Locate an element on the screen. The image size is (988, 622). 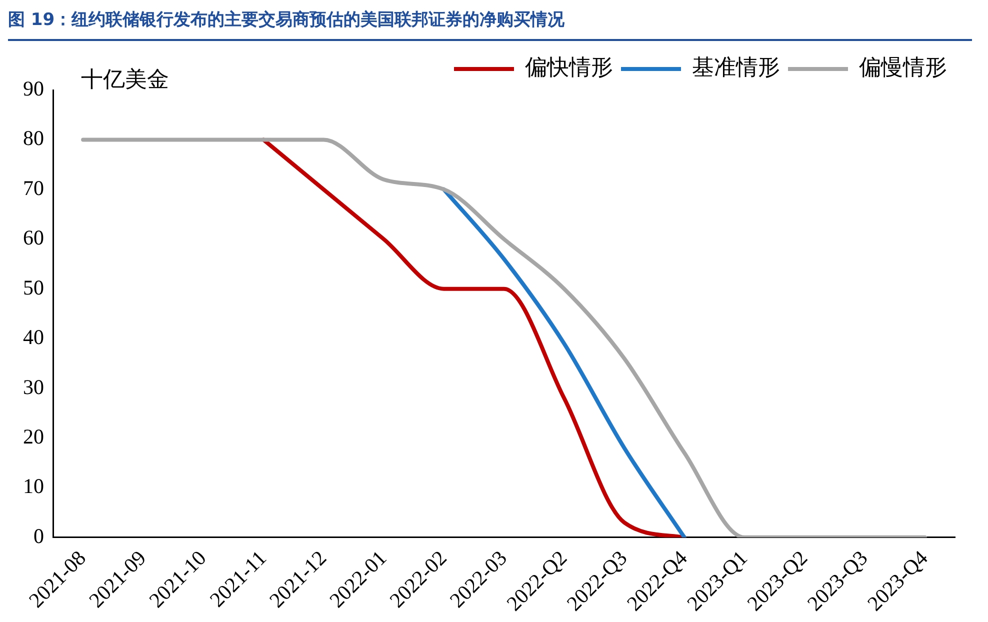
y-tick-label: 30 is located at coordinates (33, 386).